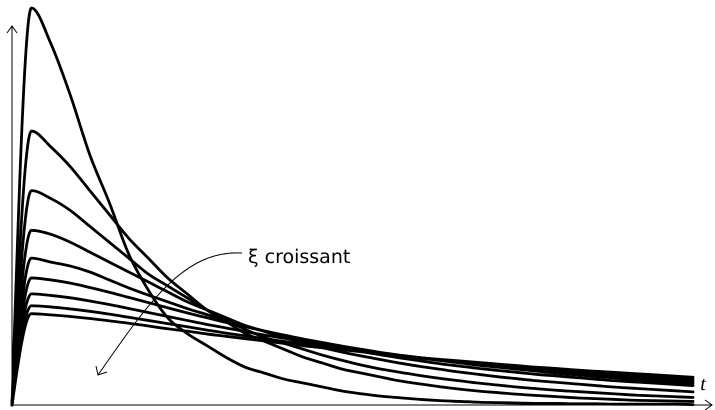  Describe the element at coordinates (299, 257) in the screenshot. I see `annotation: ξ croissant` at that location.